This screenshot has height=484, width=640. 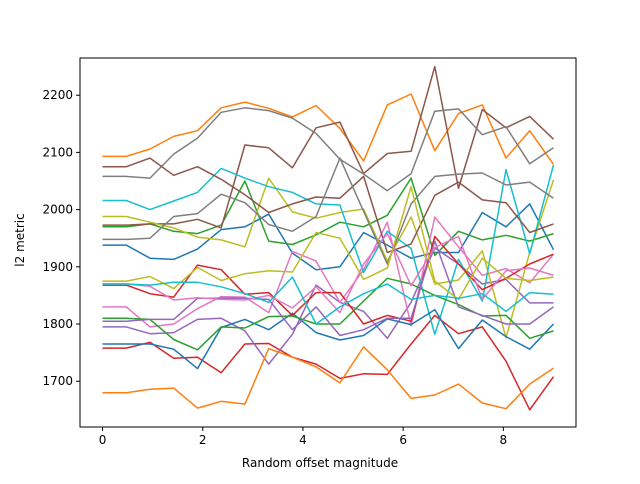 I want to click on x-tick-label: 2, so click(x=203, y=440).